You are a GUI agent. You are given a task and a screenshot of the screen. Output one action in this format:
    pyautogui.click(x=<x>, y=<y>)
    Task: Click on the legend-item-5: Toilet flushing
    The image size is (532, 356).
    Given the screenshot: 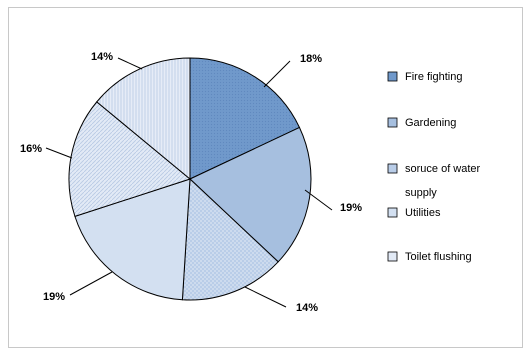 What is the action you would take?
    pyautogui.click(x=429, y=257)
    